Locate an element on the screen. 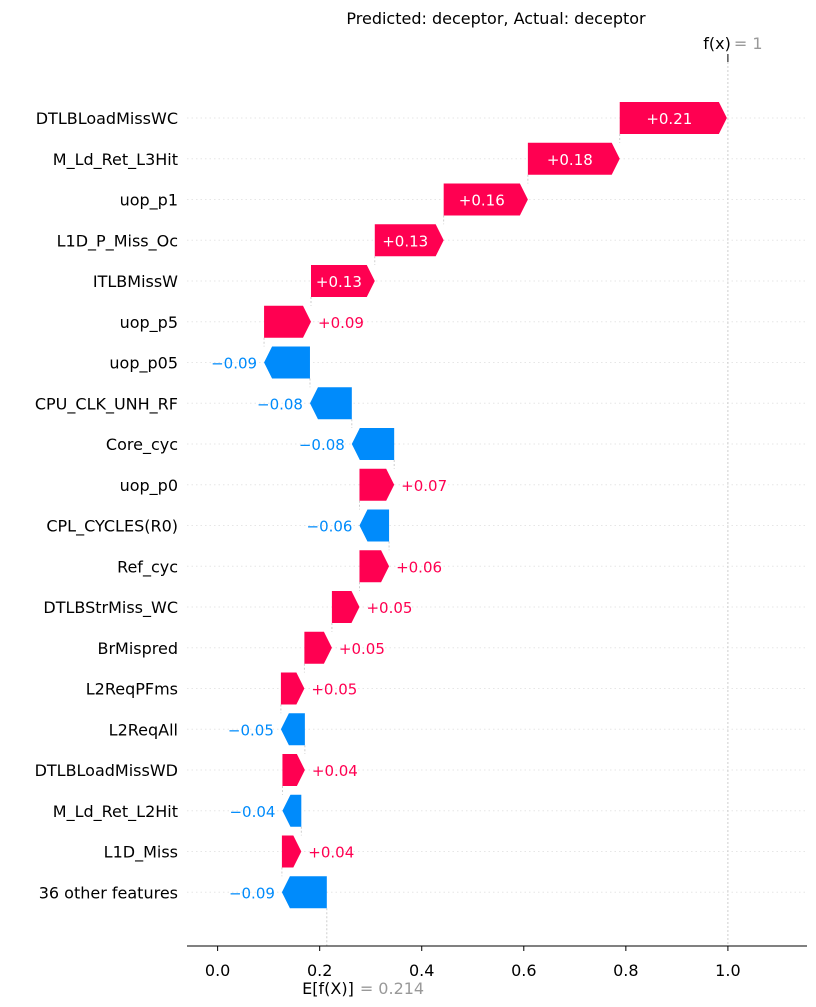  efx-label: E[f(X)] is located at coordinates (328, 988).